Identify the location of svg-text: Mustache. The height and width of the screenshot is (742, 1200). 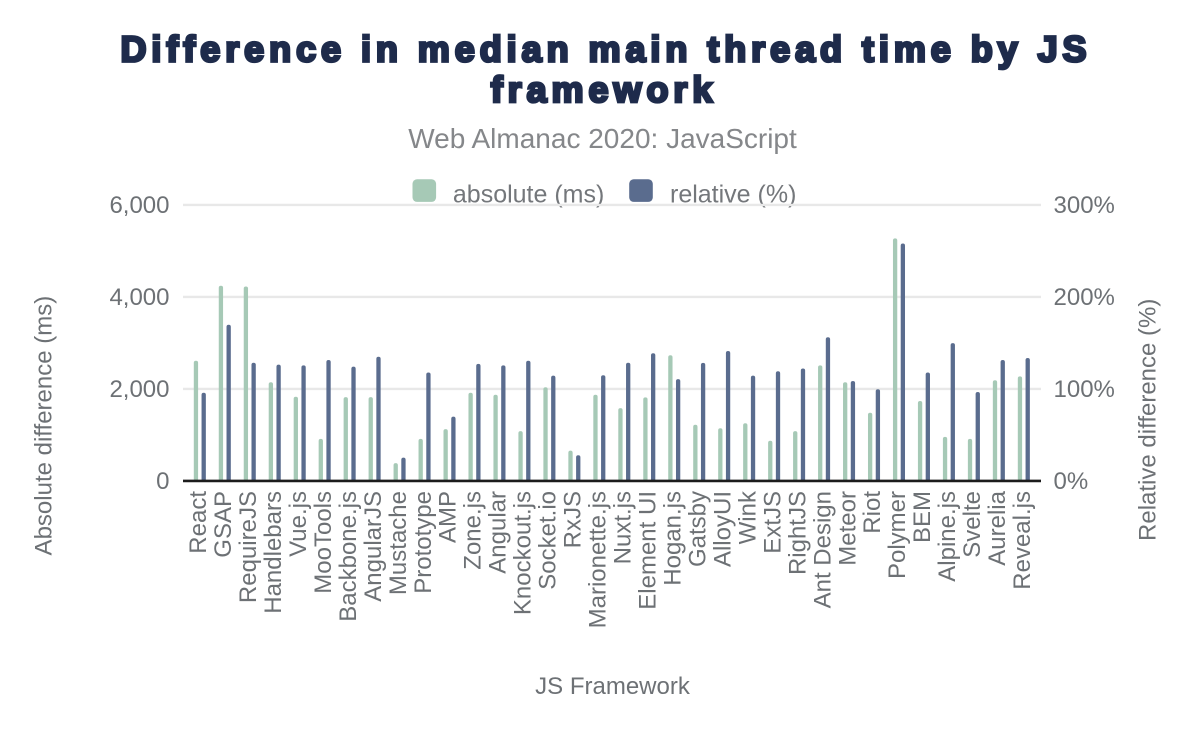
(398, 543).